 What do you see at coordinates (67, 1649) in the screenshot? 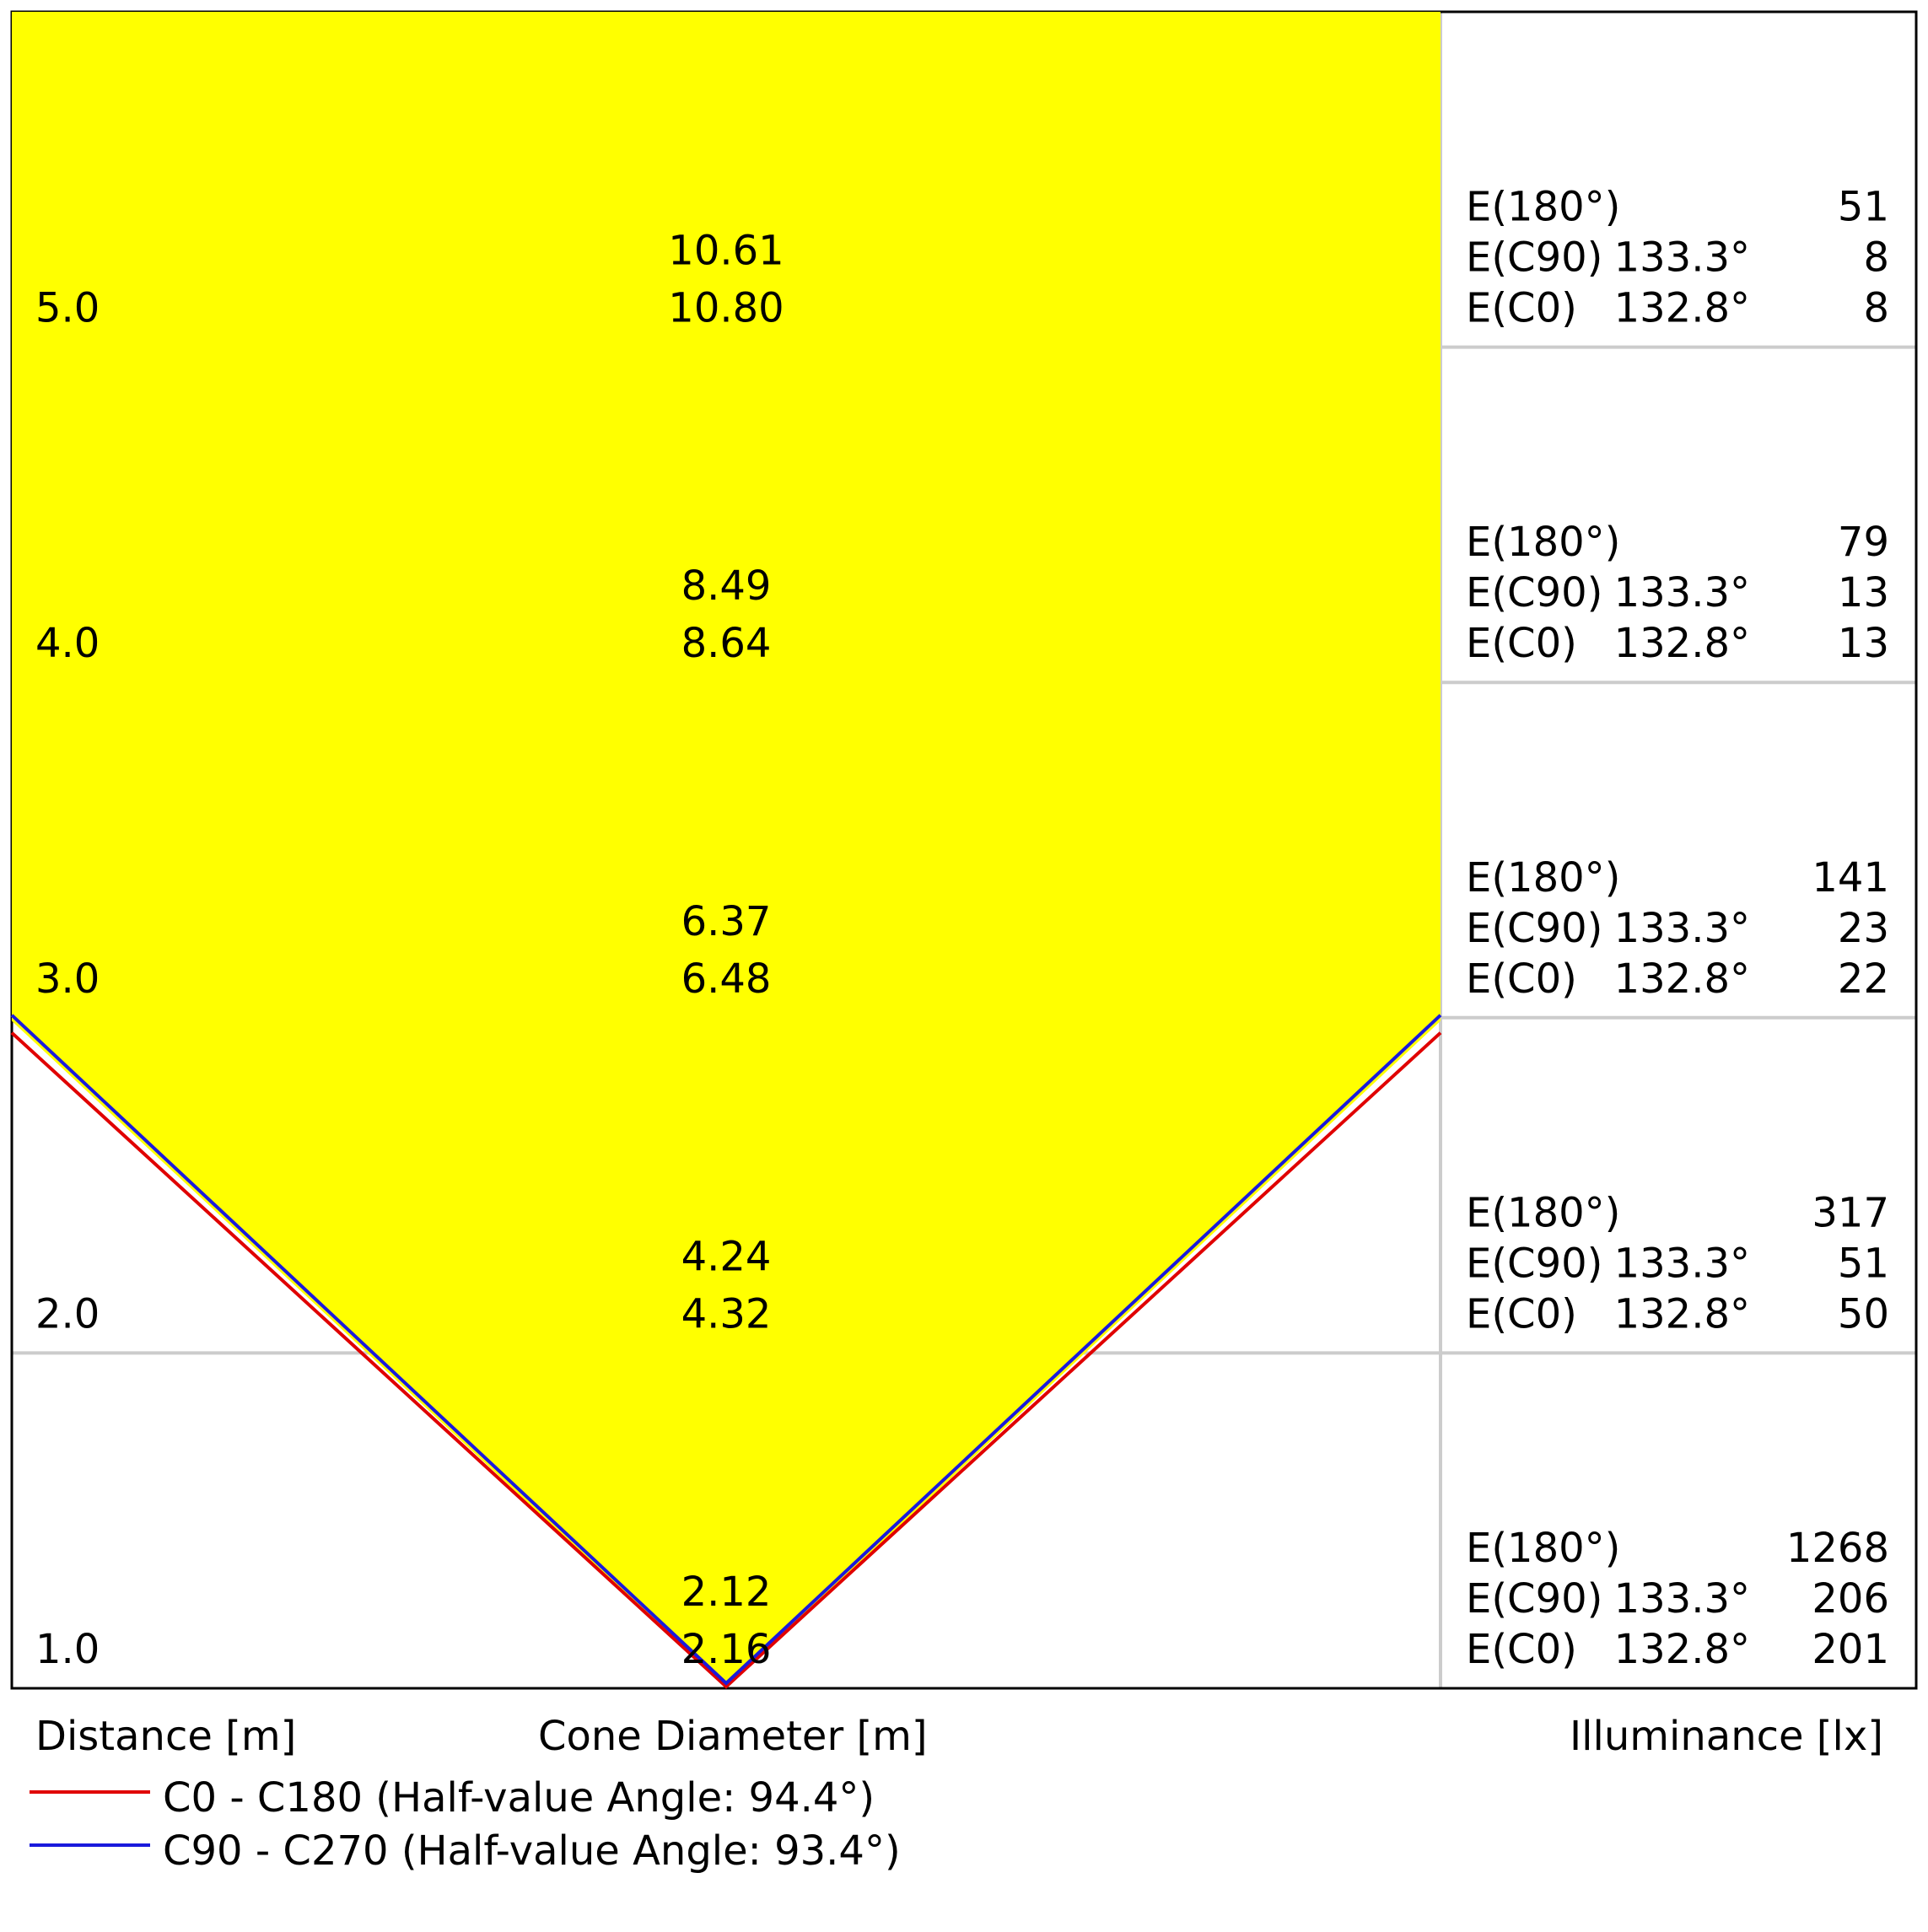
I see `distance-label: 1.0` at bounding box center [67, 1649].